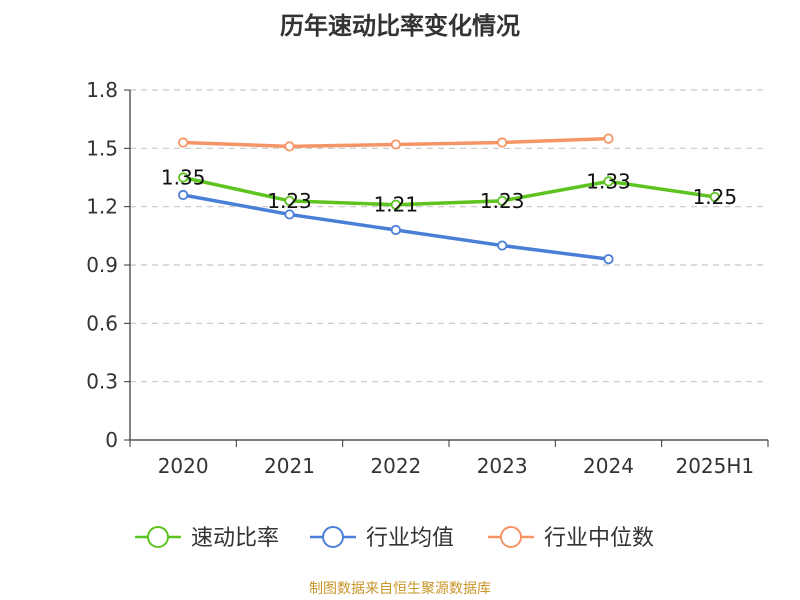  I want to click on x-tick-label: 2020, so click(183, 466).